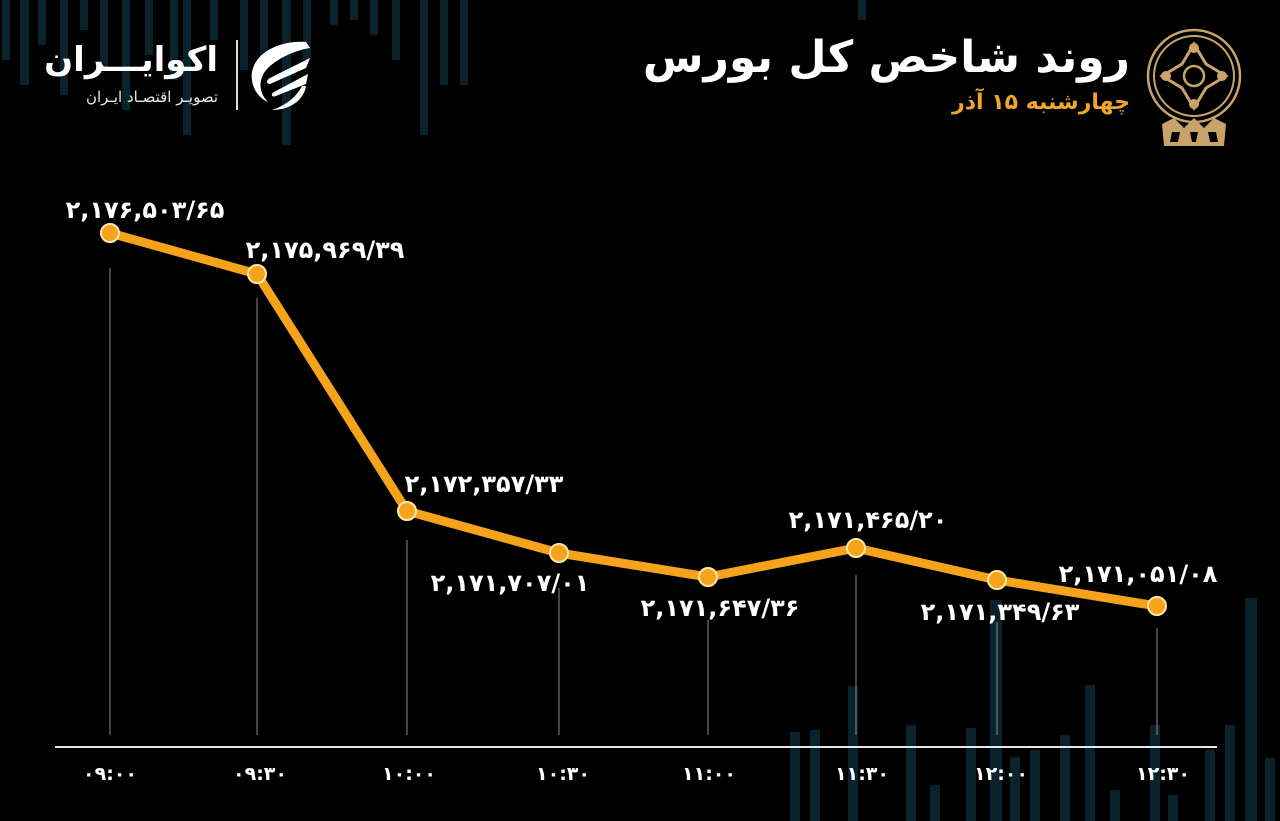  I want to click on tick-label-1100: ۱۱:۰۰, so click(709, 774).